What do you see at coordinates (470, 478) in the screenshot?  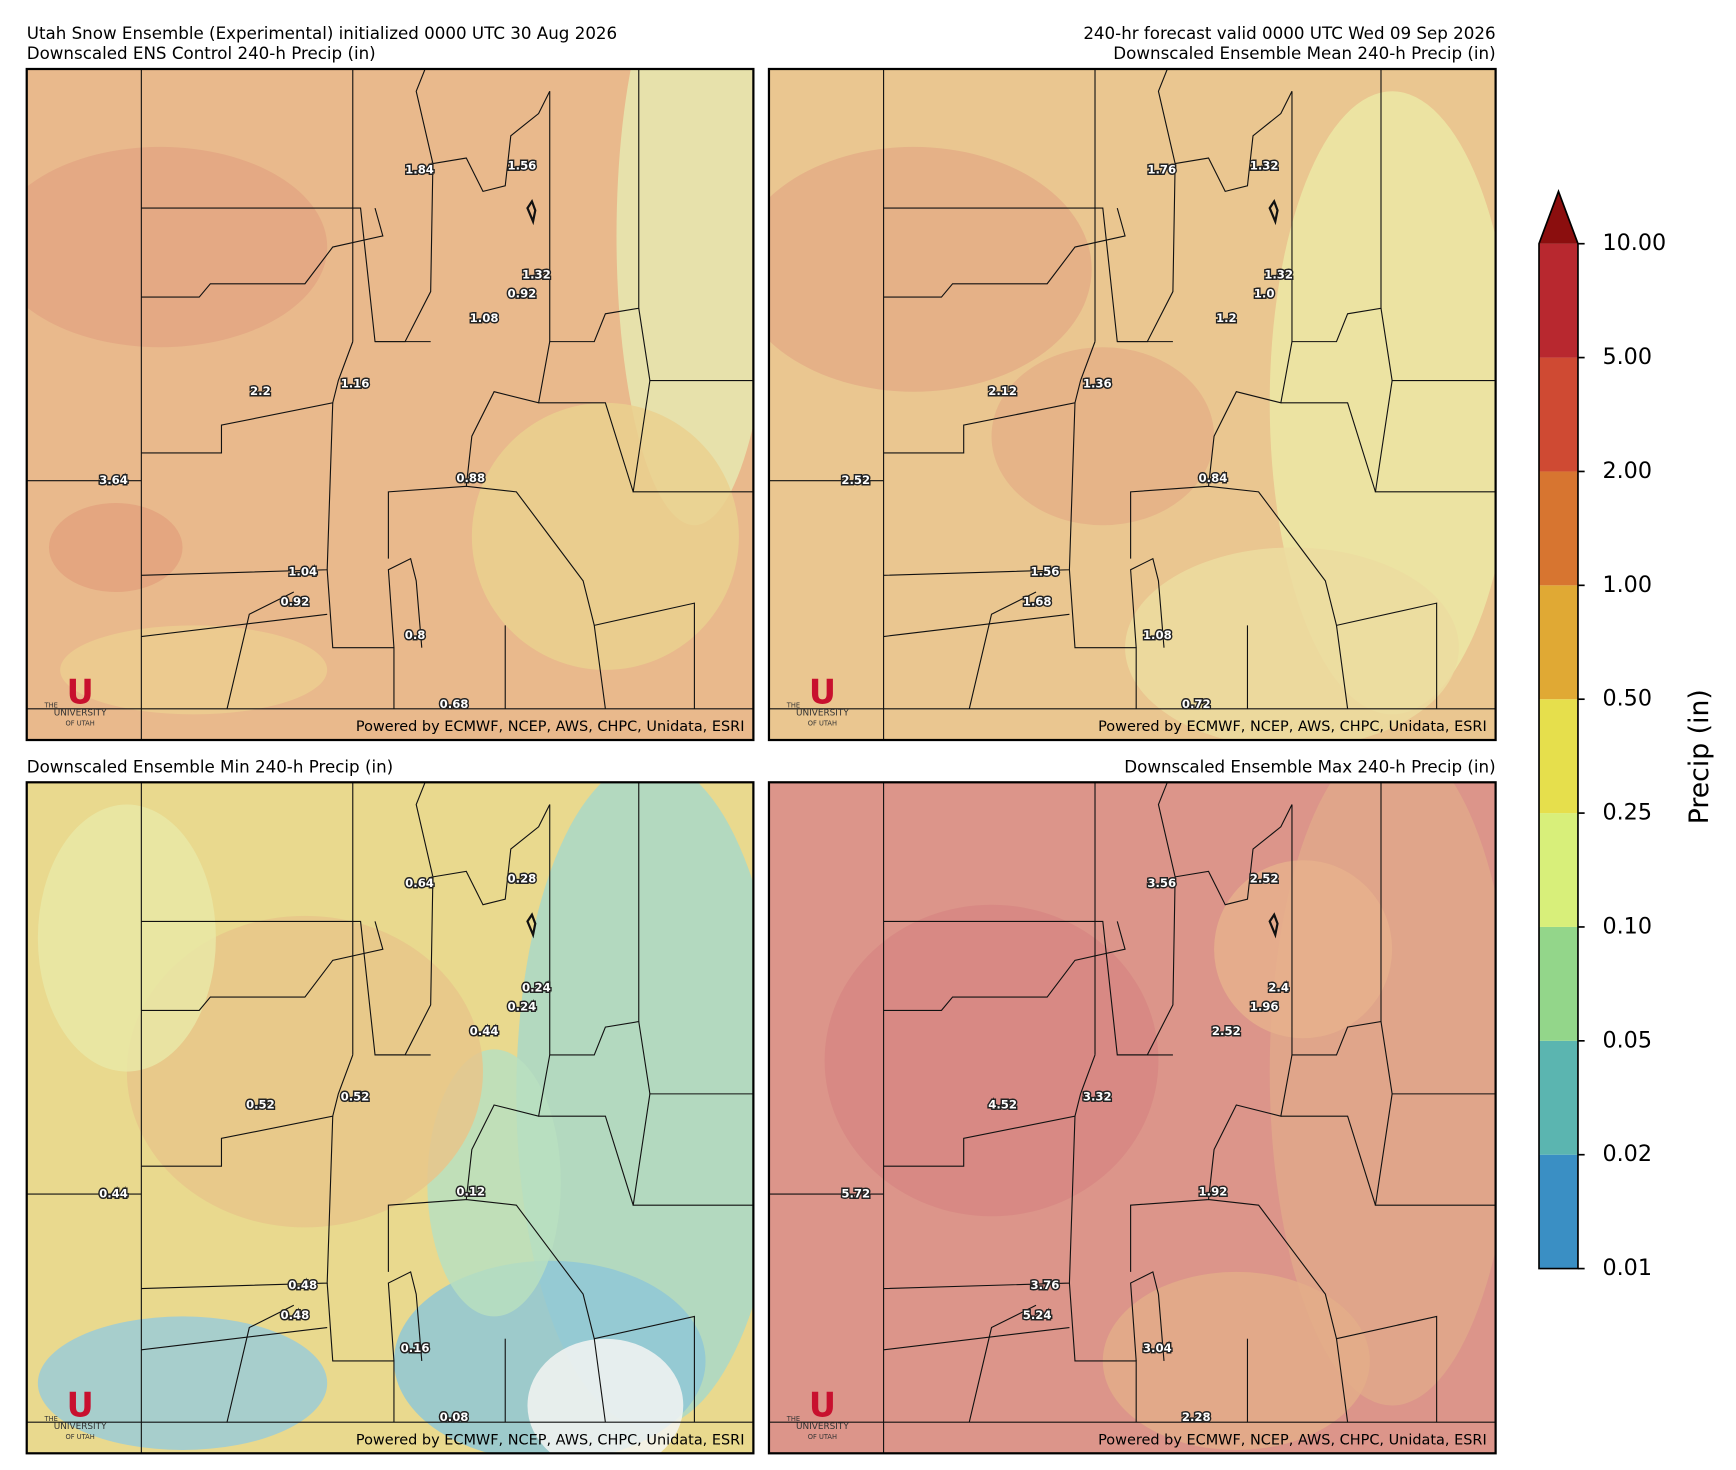 I see `point-label: 0.88` at bounding box center [470, 478].